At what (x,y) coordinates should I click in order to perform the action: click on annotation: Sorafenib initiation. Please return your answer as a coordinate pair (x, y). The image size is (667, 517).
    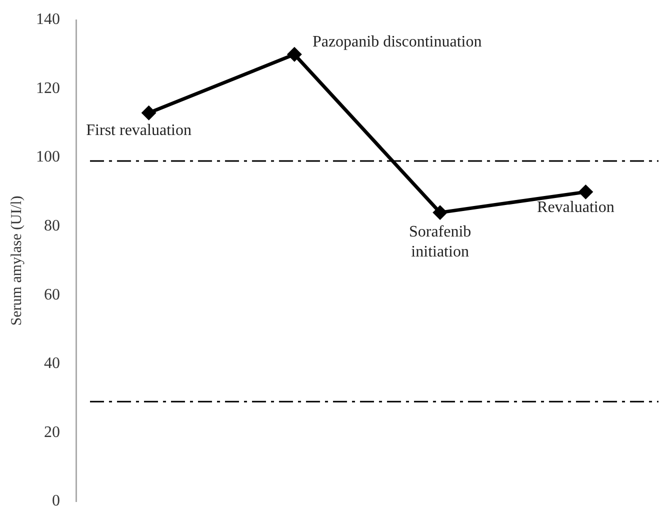
    Looking at the image, I should click on (440, 242).